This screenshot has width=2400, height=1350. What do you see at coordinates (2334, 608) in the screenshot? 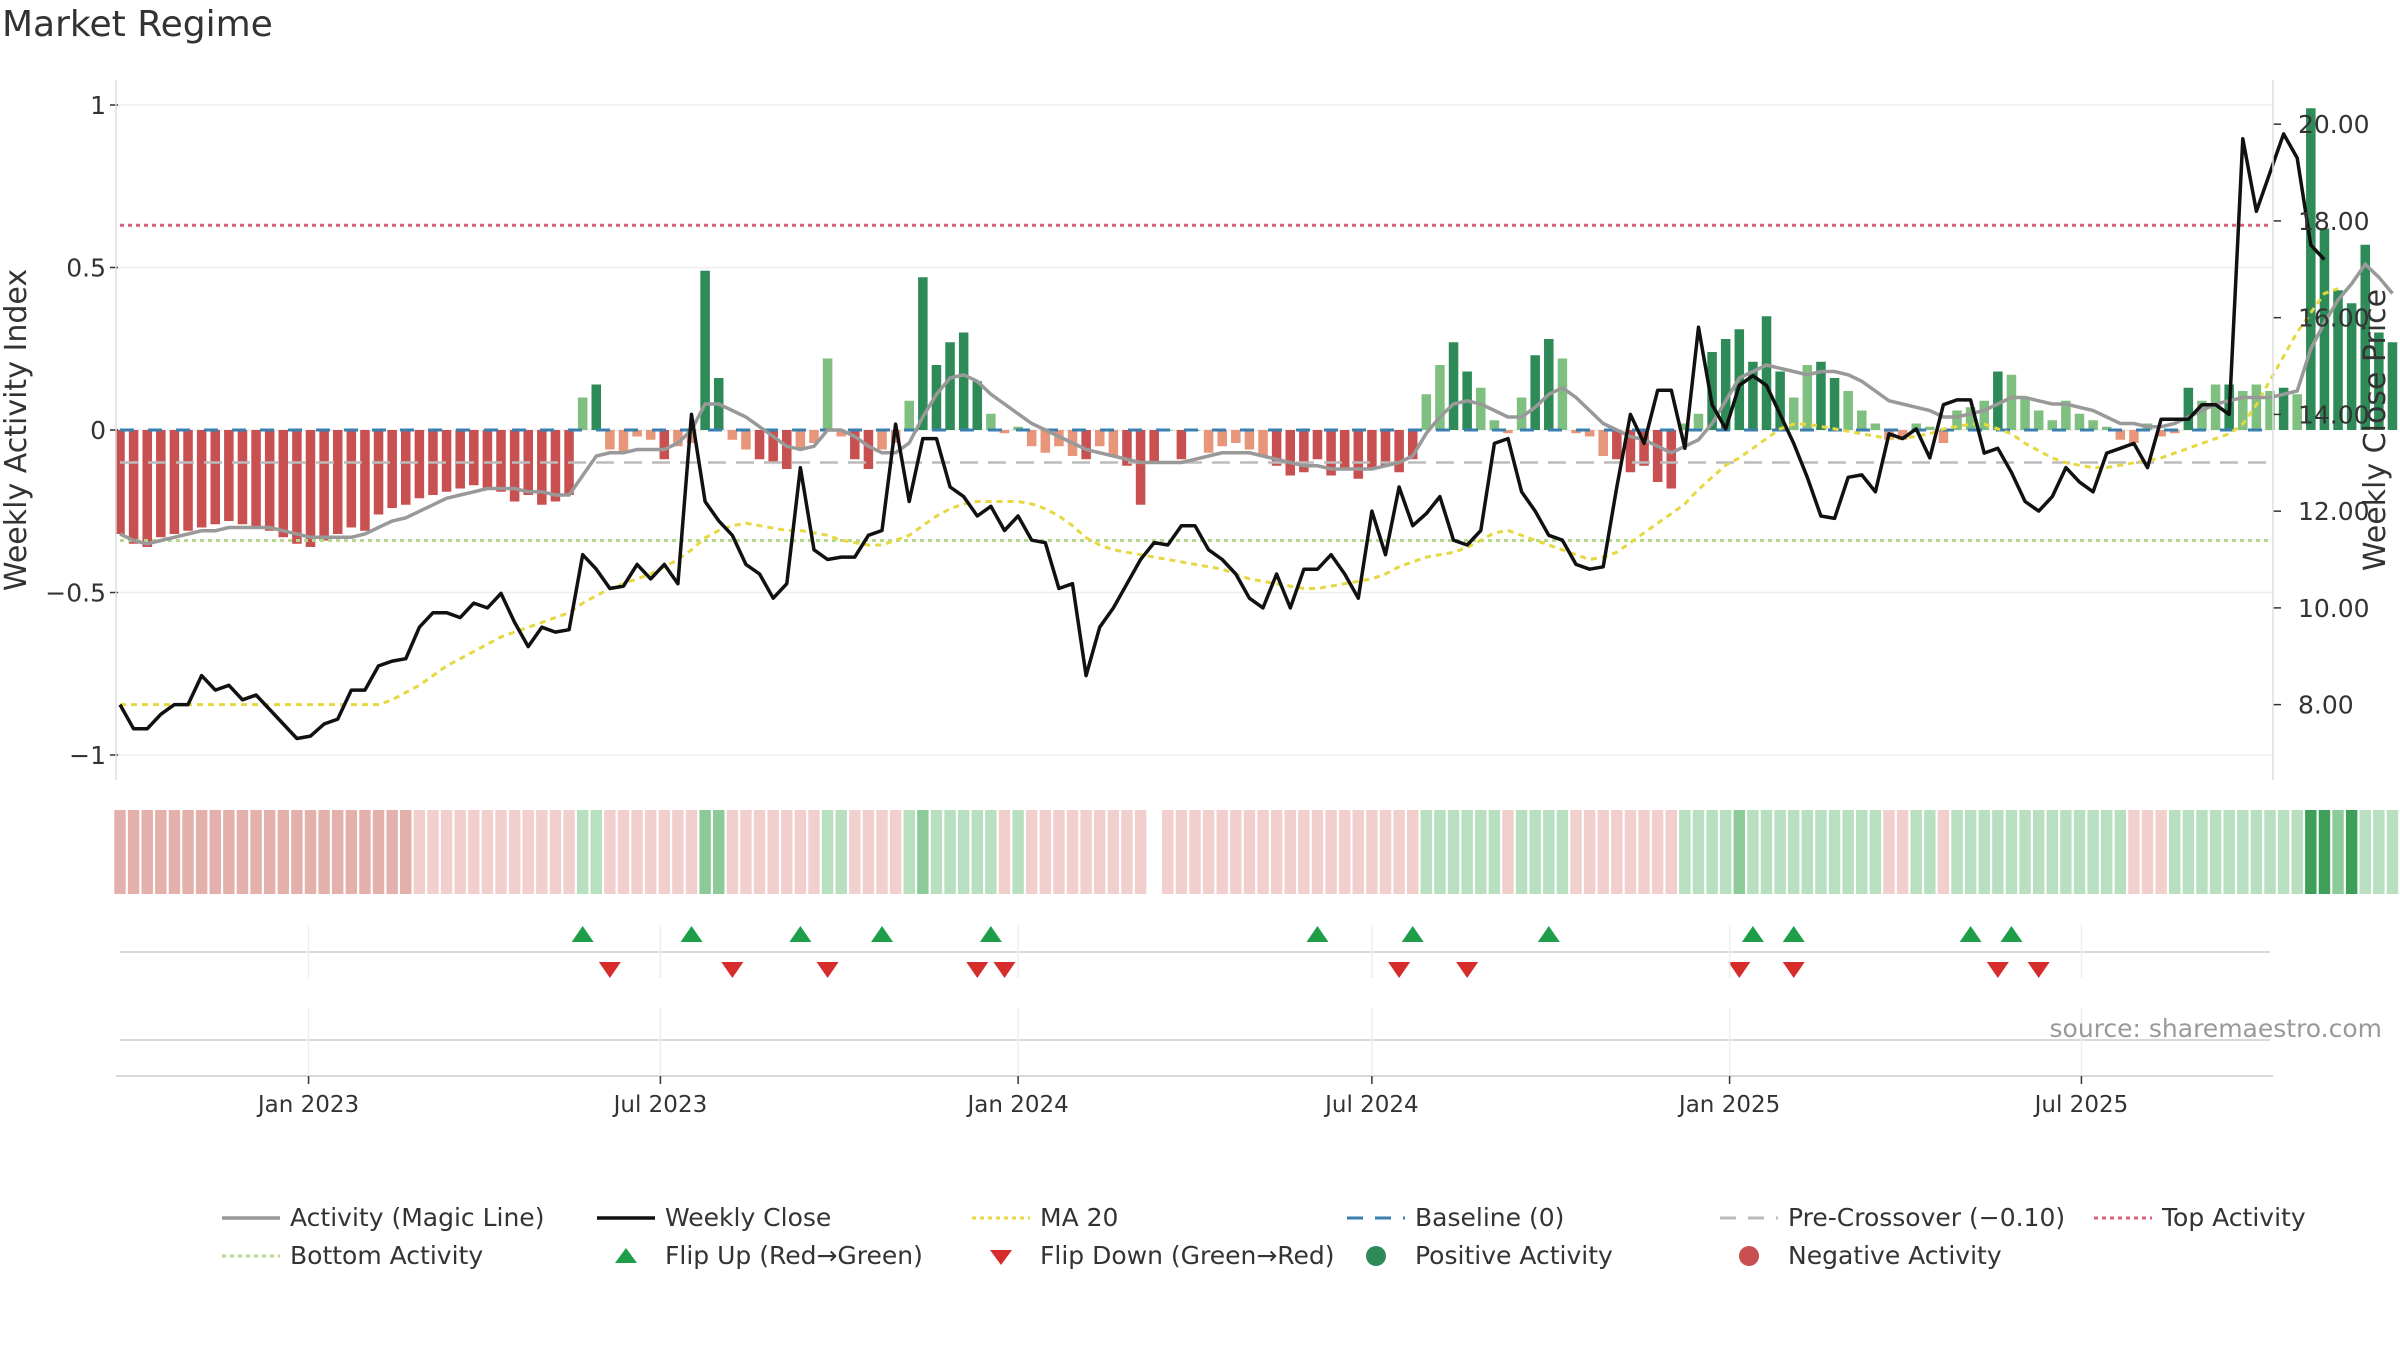
I see `y2-tick-label: 10.00` at bounding box center [2334, 608].